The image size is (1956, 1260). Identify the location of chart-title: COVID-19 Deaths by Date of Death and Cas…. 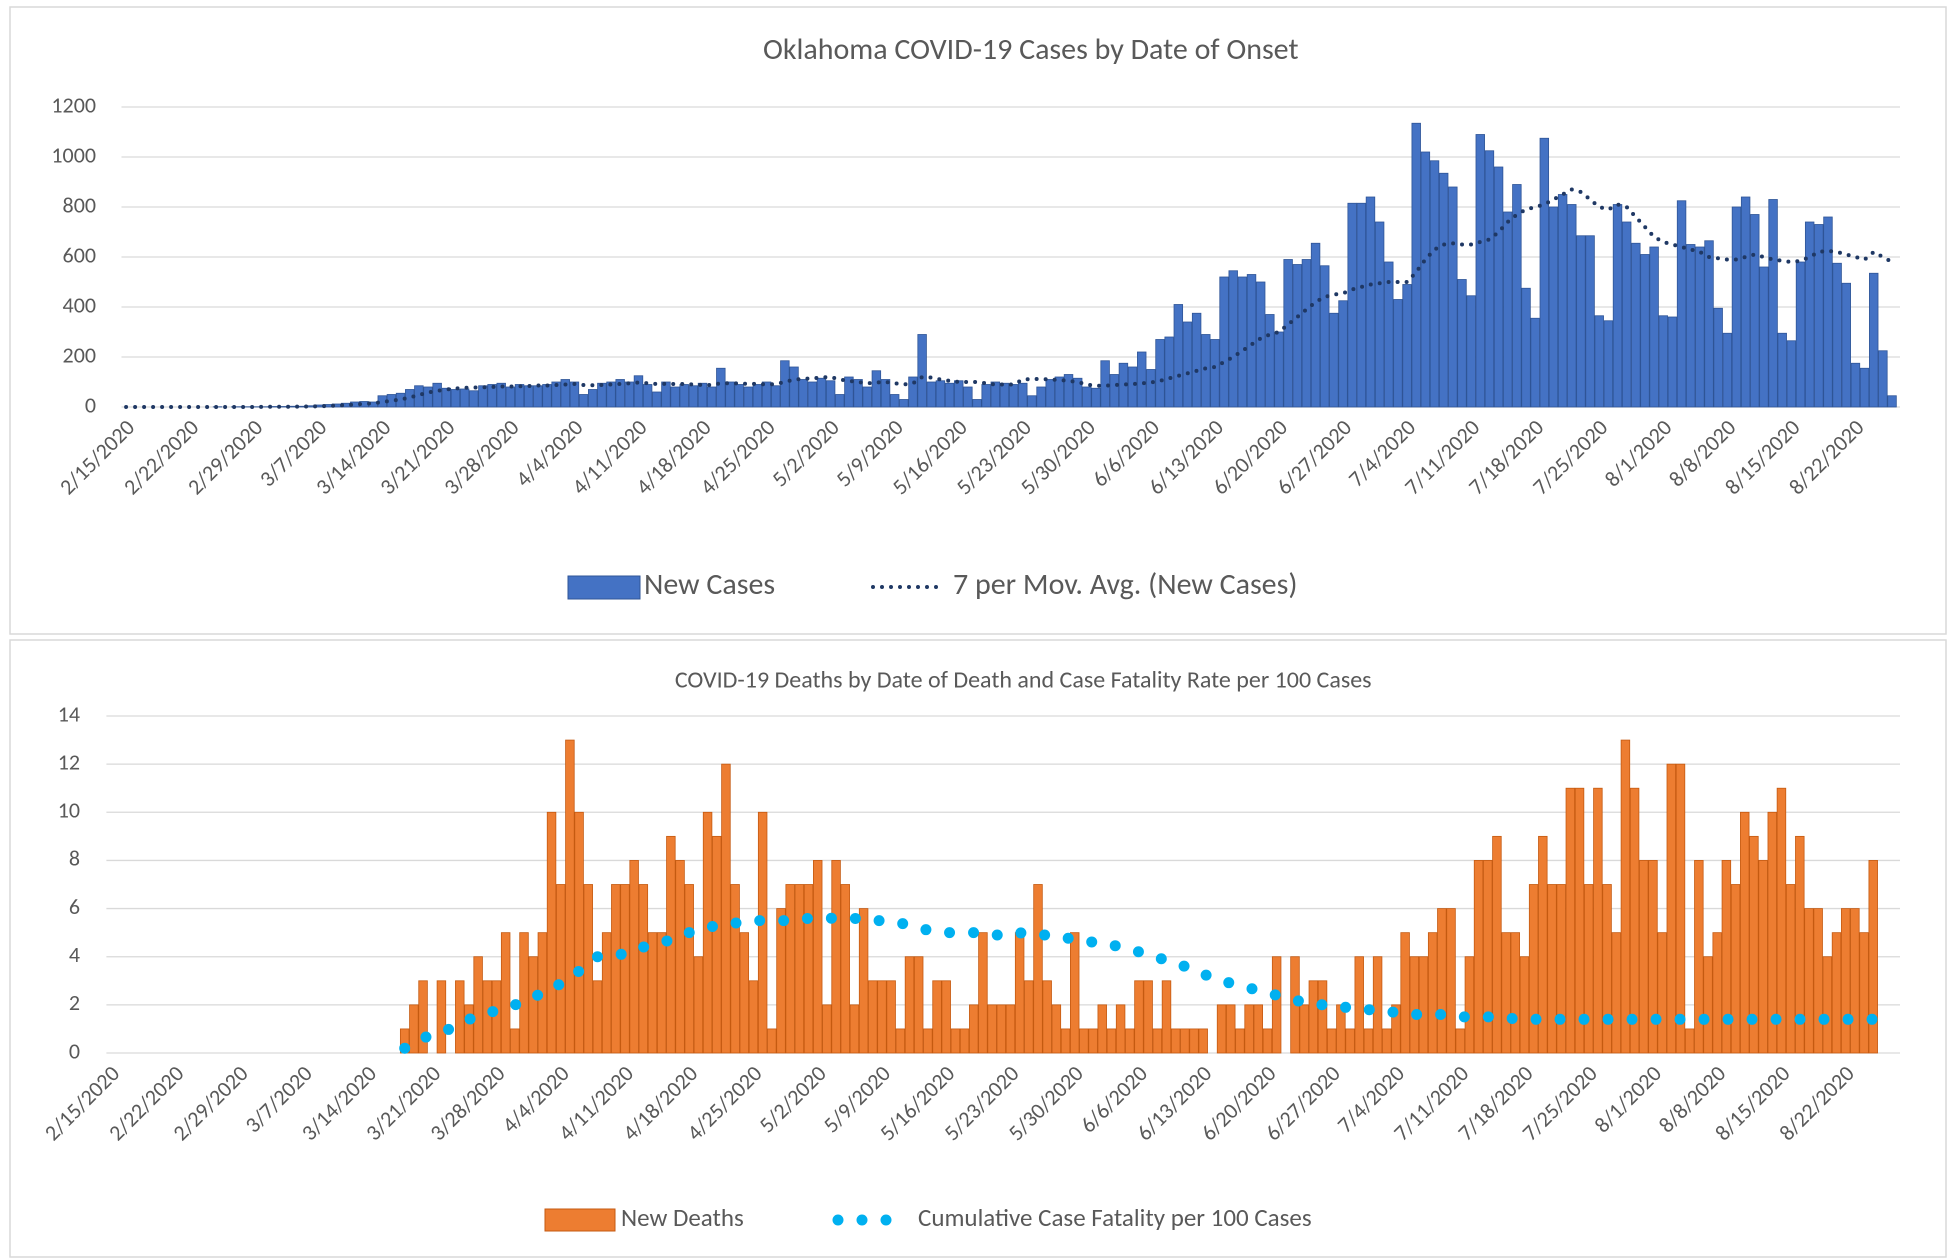
(1023, 680).